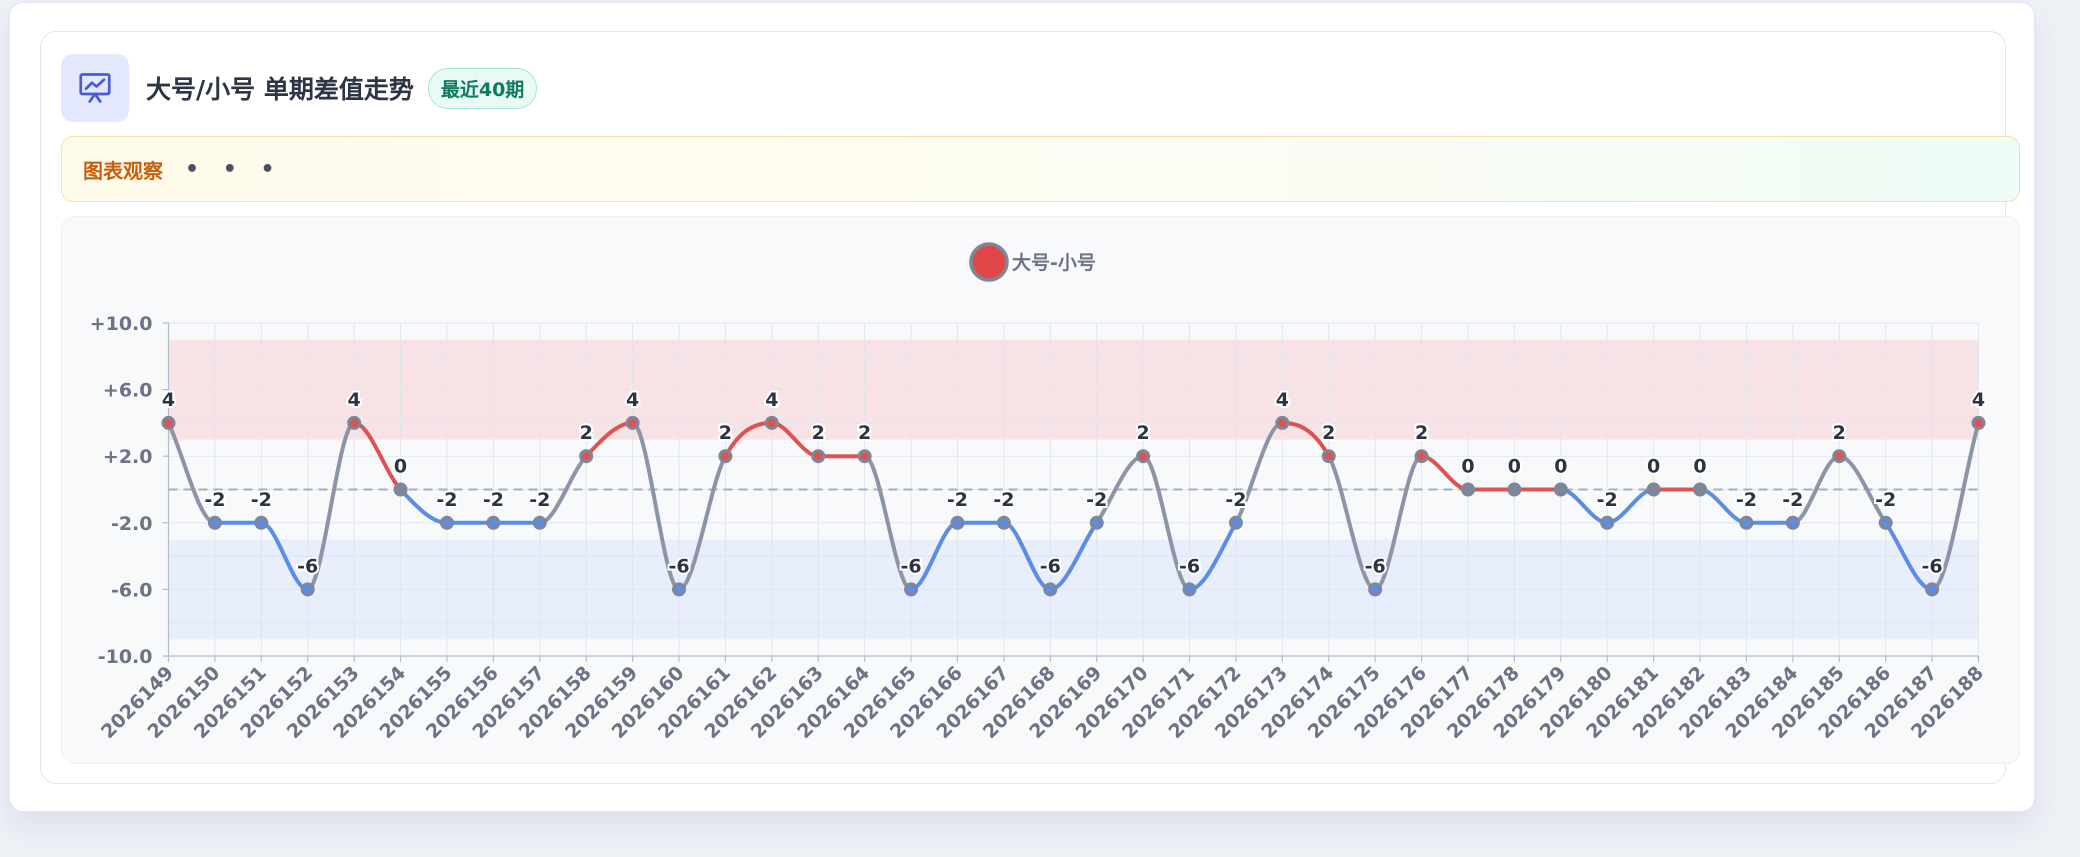 The width and height of the screenshot is (2080, 857). Describe the element at coordinates (121, 324) in the screenshot. I see `y-tick-label: +10.0` at that location.